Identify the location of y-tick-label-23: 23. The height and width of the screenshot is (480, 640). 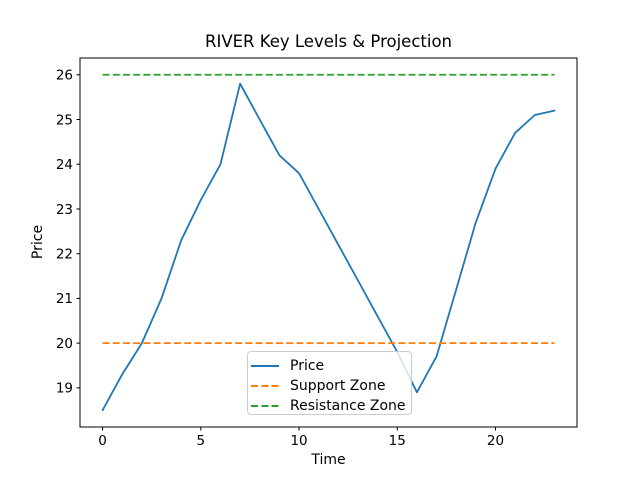
(64, 210).